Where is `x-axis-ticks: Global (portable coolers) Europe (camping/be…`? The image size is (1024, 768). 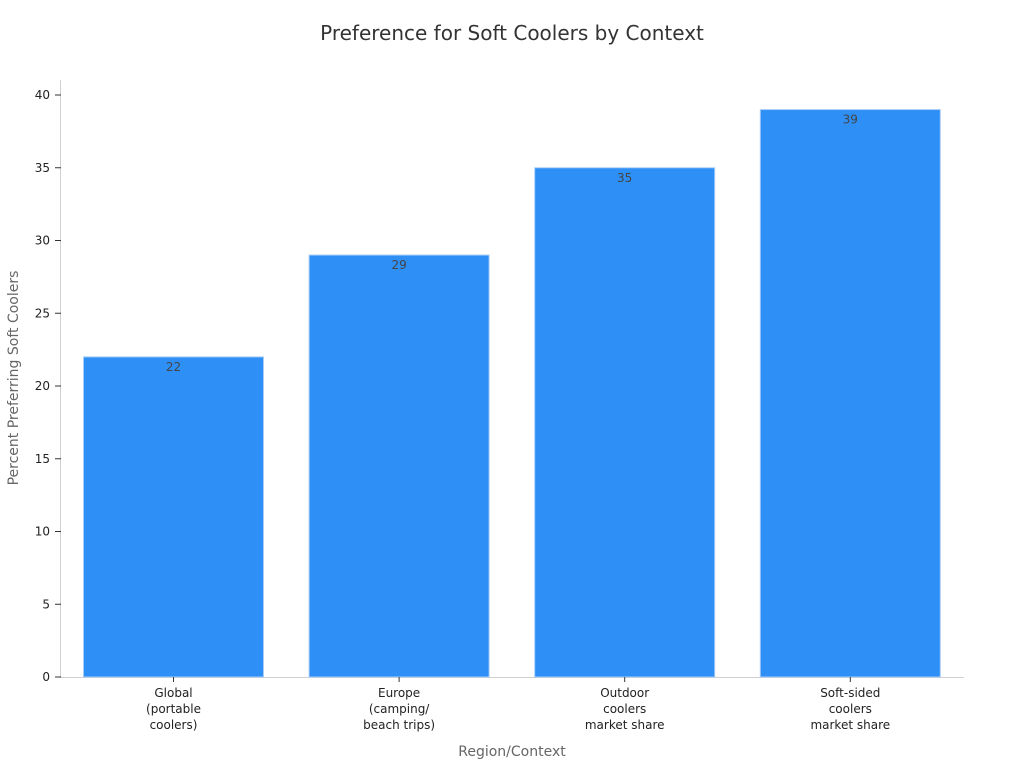 x-axis-ticks: Global (portable coolers) Europe (camping/be… is located at coordinates (518, 704).